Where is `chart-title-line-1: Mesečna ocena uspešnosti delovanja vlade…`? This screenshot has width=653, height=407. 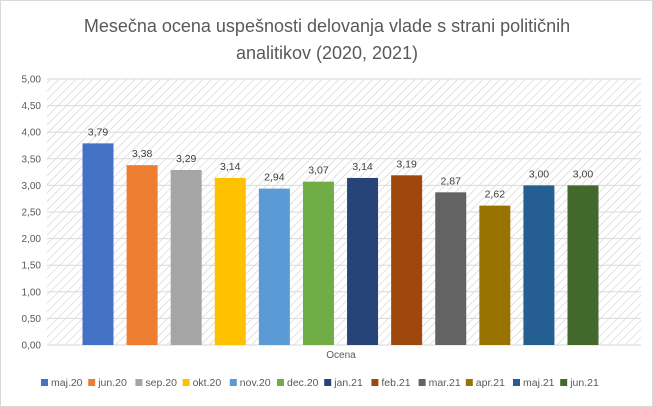 chart-title-line-1: Mesečna ocena uspešnosti delovanja vlade… is located at coordinates (327, 26).